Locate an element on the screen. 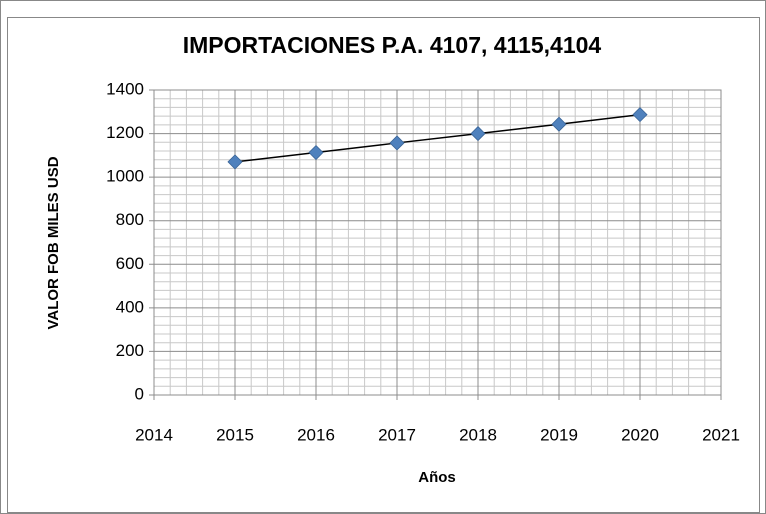 This screenshot has height=514, width=766. y-tick-label: 600 is located at coordinates (130, 263).